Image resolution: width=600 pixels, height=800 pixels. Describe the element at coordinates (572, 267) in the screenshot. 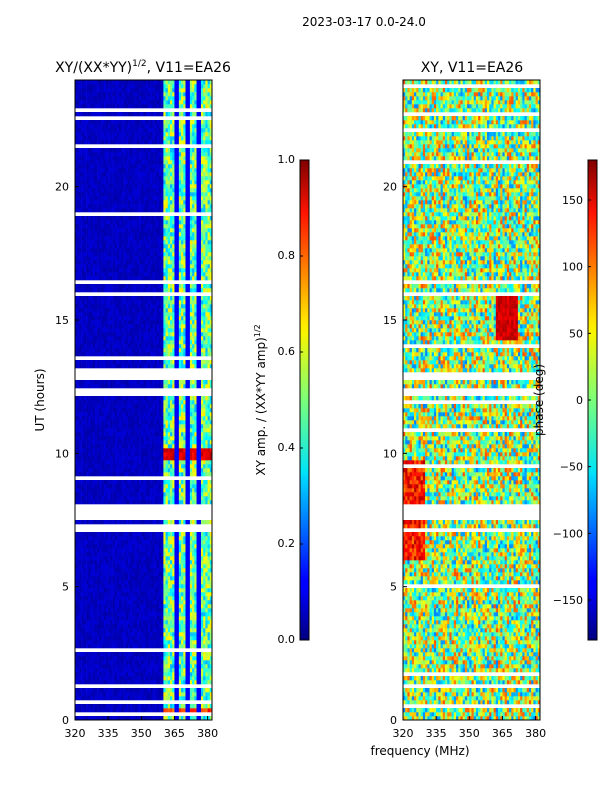

I see `cb-tick-label: 100` at that location.